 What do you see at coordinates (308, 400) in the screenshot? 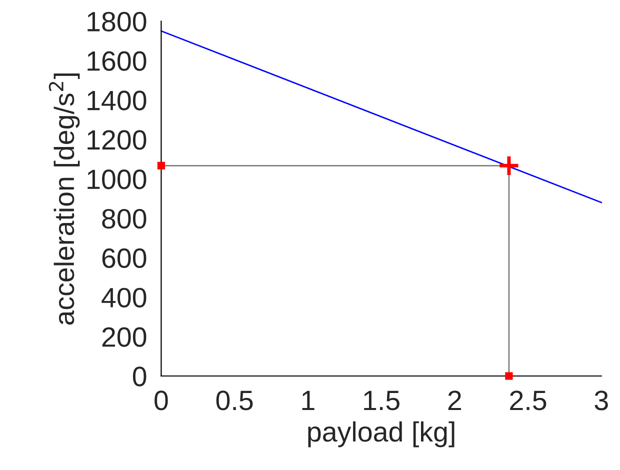
I see `x-tick-label: 1` at bounding box center [308, 400].